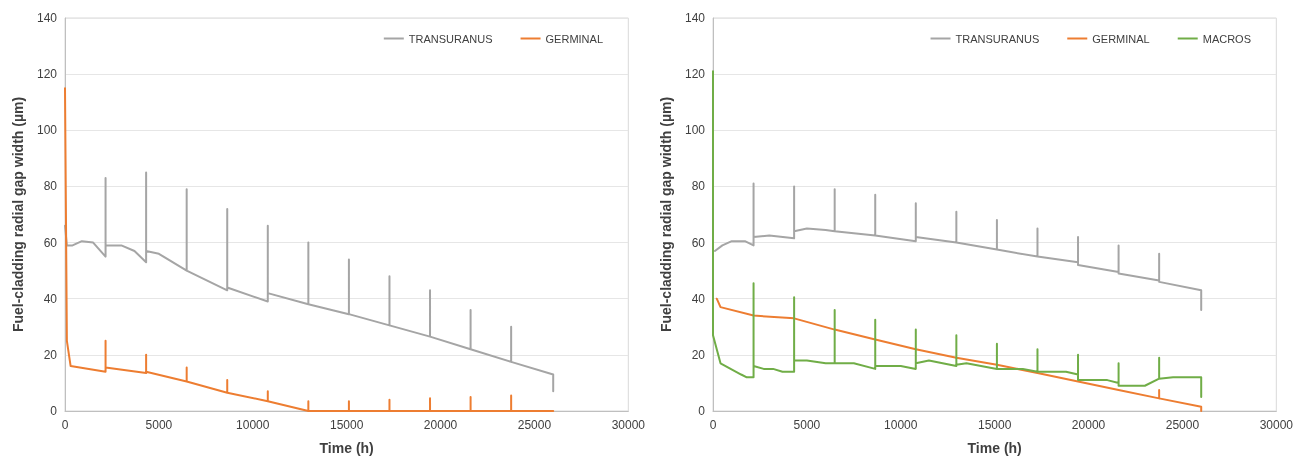 This screenshot has height=467, width=1296. Describe the element at coordinates (1226, 38) in the screenshot. I see `legend-label: MACROS` at that location.